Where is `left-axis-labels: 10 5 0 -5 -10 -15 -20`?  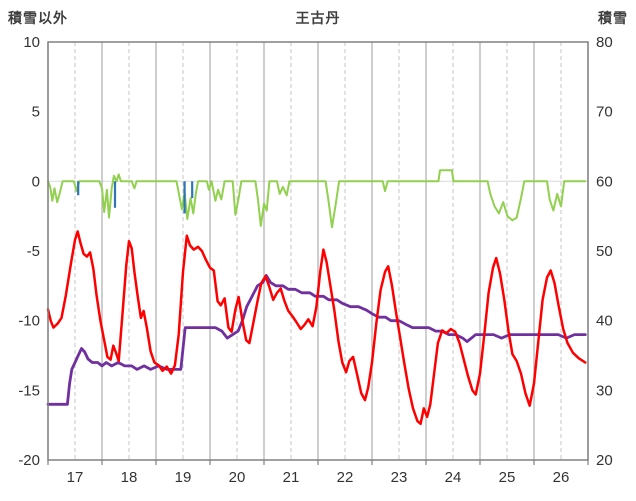 left-axis-labels: 10 5 0 -5 -10 -15 -20 is located at coordinates (29, 251).